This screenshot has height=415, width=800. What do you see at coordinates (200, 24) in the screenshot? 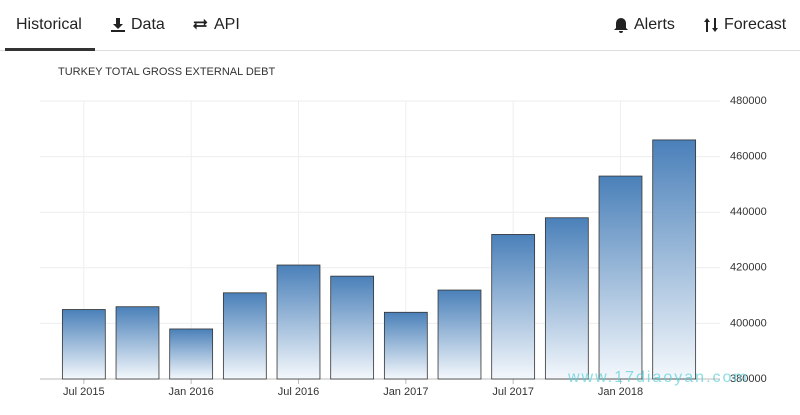
I see `exchange-icon` at bounding box center [200, 24].